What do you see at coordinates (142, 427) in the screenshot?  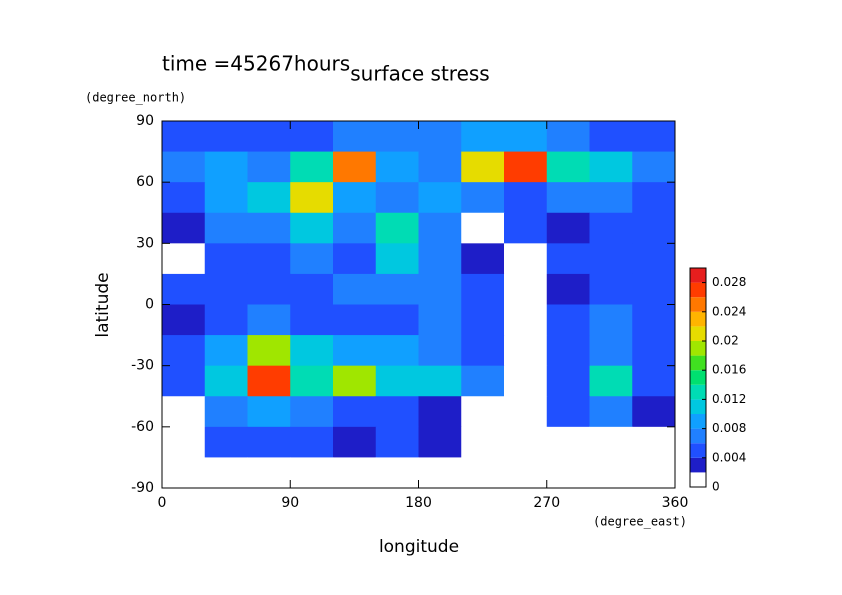 I see `y-tick-label: -60` at bounding box center [142, 427].